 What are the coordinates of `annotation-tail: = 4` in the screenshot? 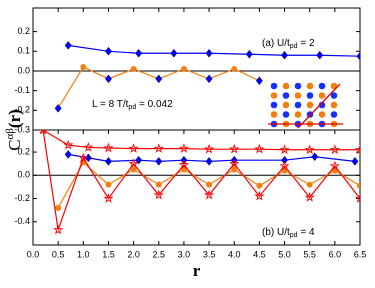 It's located at (306, 232).